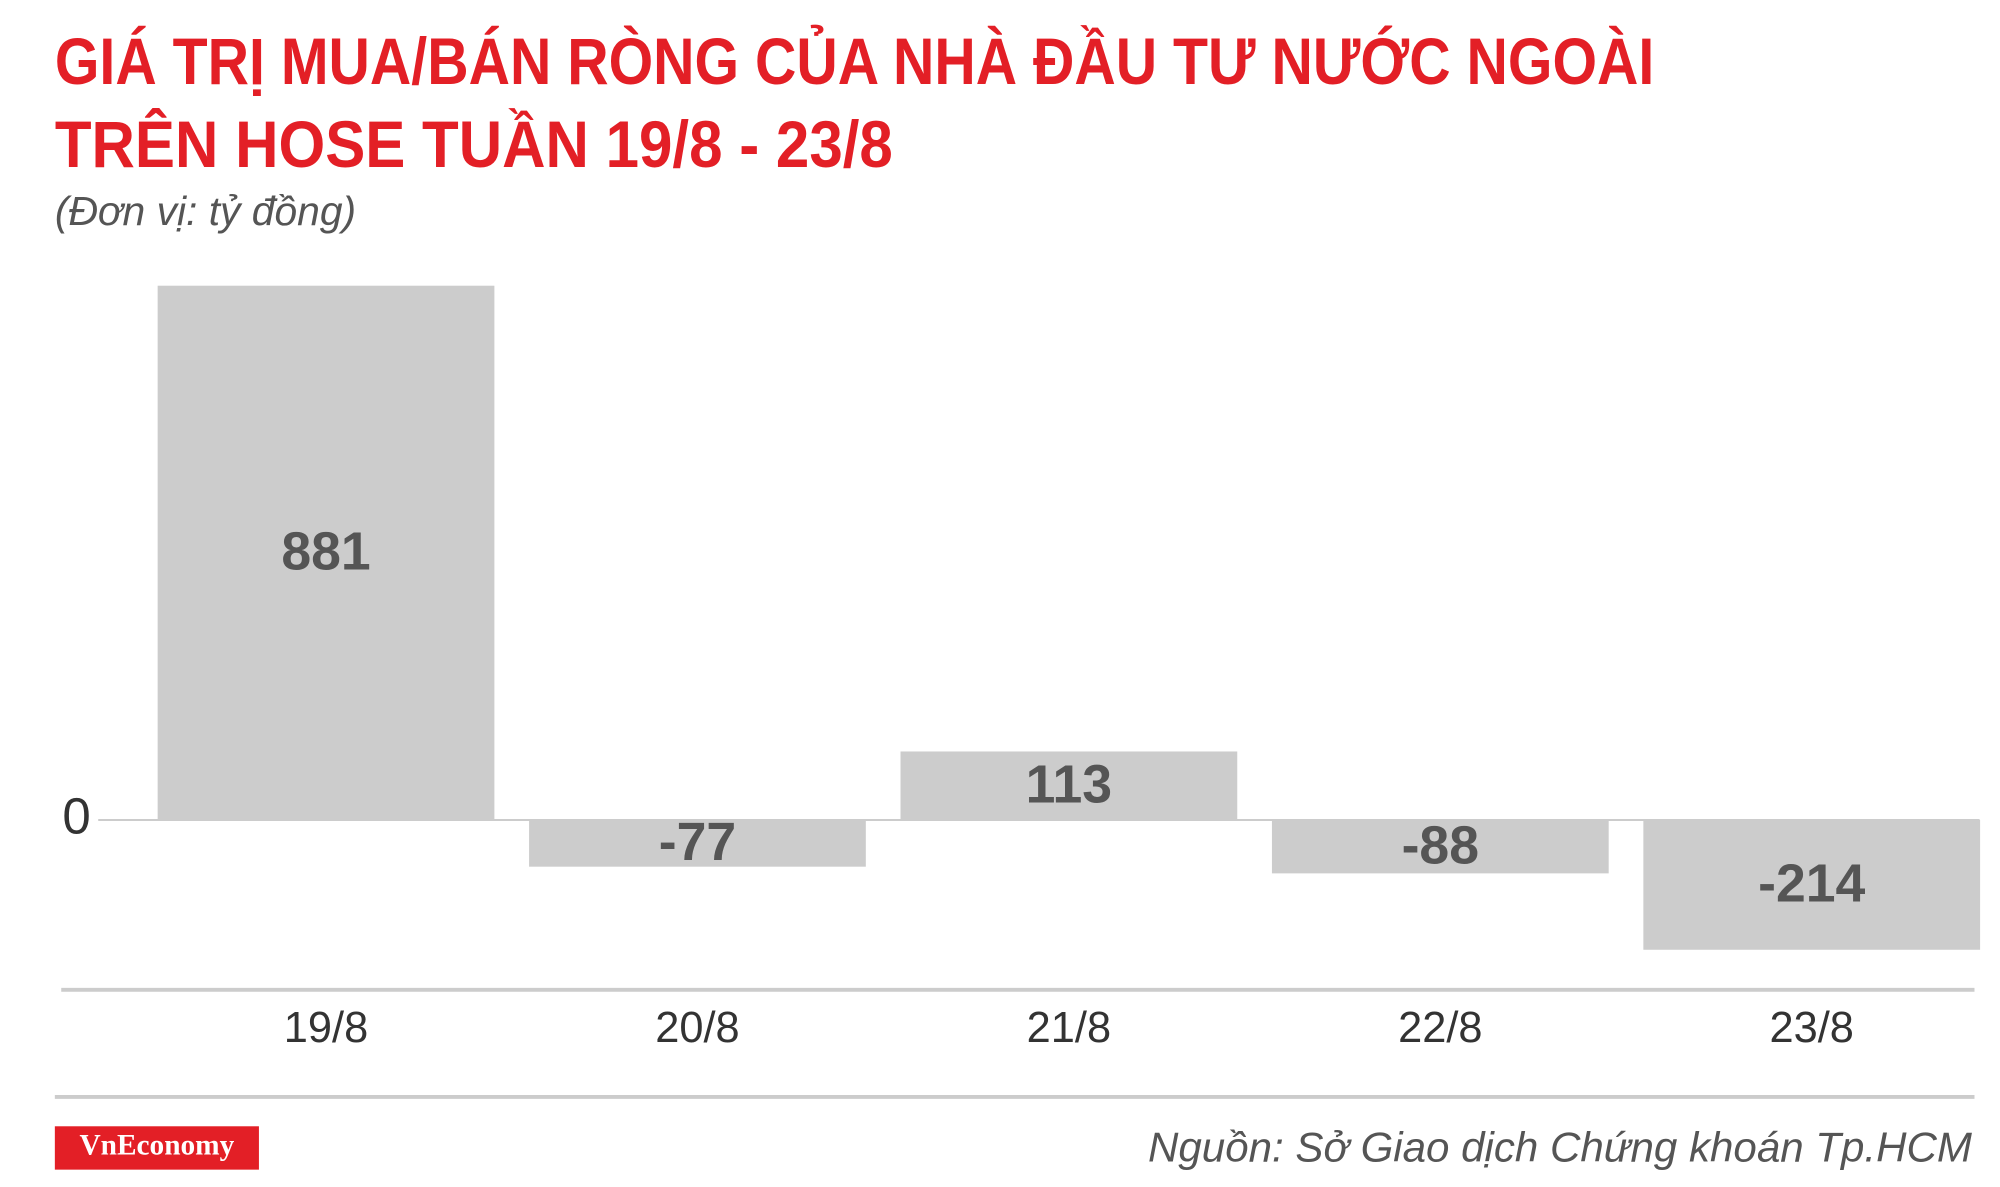  Describe the element at coordinates (697, 1028) in the screenshot. I see `x-tick-label: 20/8` at that location.